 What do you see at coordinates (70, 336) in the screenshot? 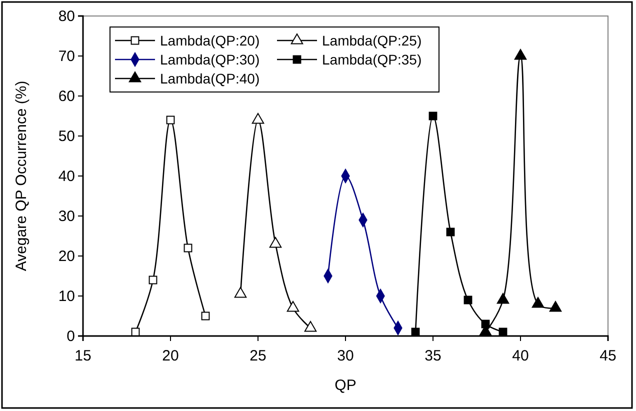
I see `y-tick-label: 0` at bounding box center [70, 336].